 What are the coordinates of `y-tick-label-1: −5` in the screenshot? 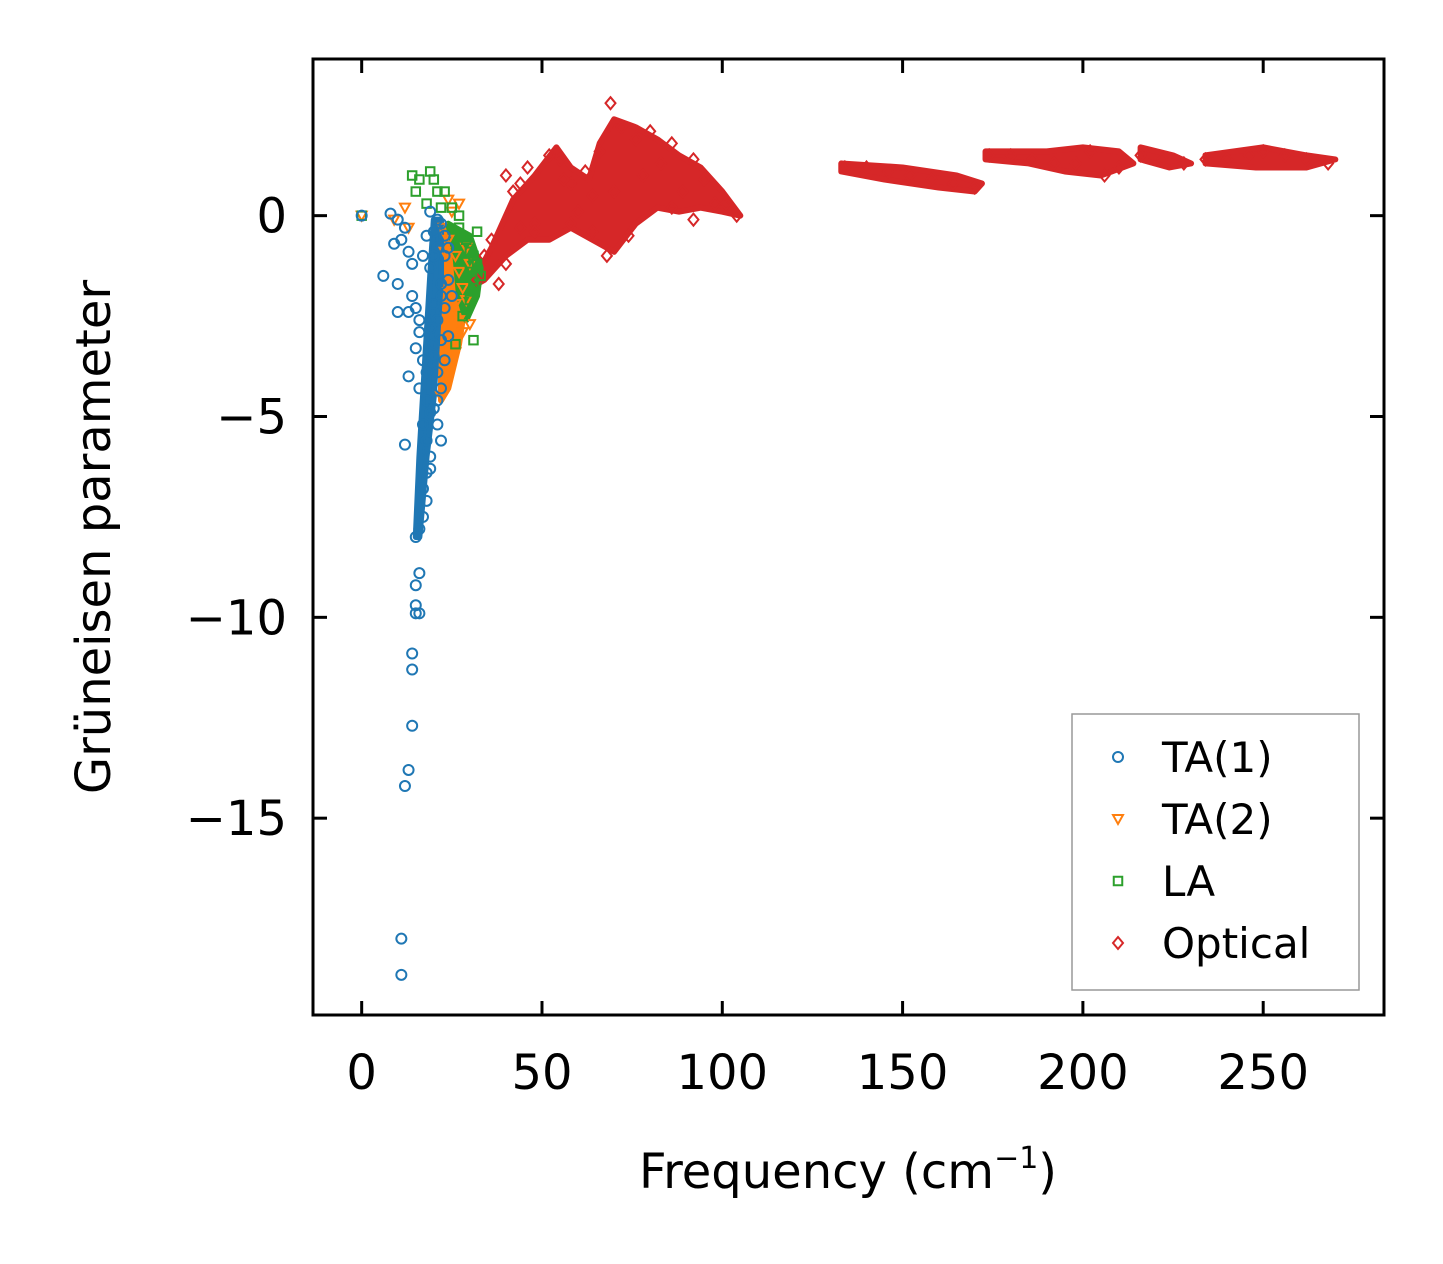 It's located at (251, 417).